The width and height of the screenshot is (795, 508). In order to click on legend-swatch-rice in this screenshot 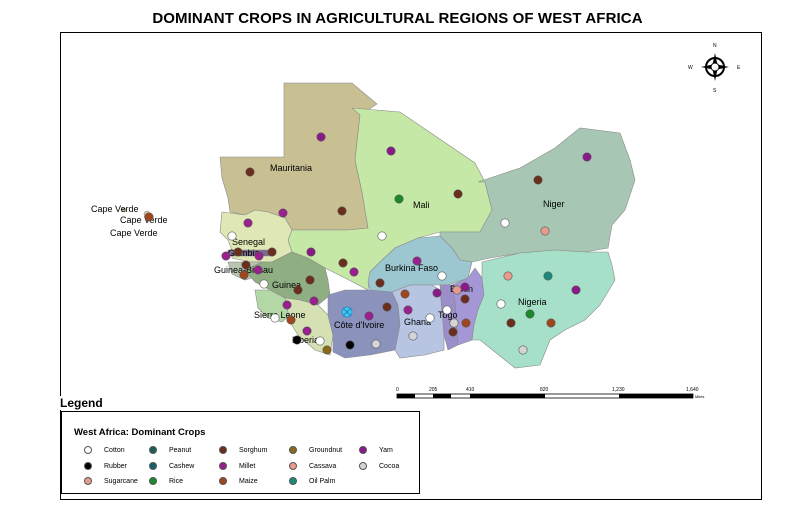, I will do `click(153, 481)`.